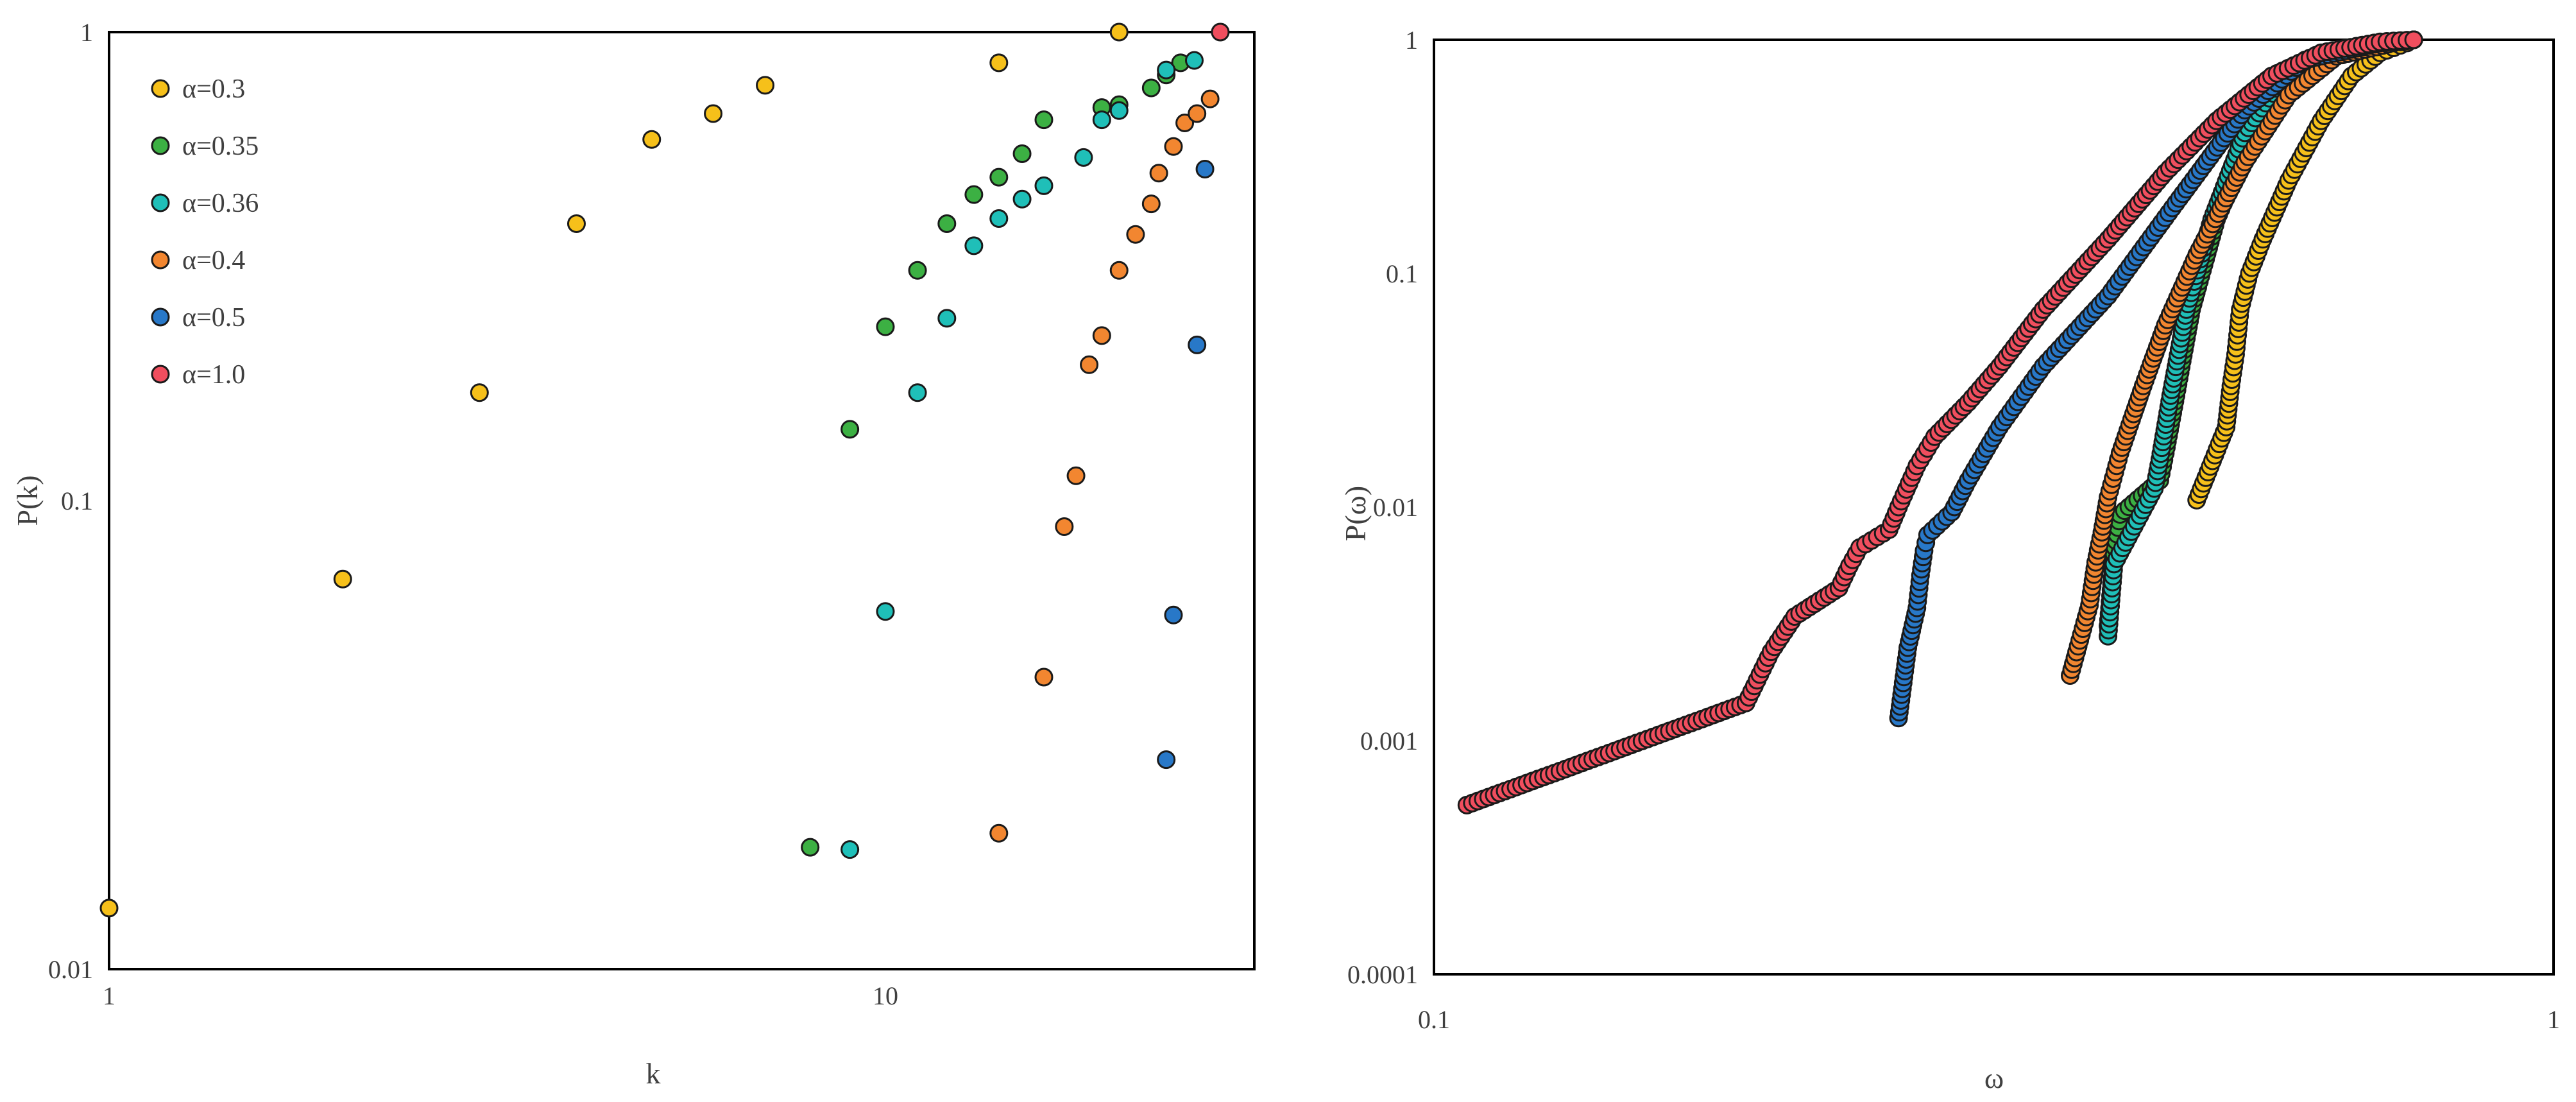  Describe the element at coordinates (27, 501) in the screenshot. I see `y-axis-label: P(k)` at that location.